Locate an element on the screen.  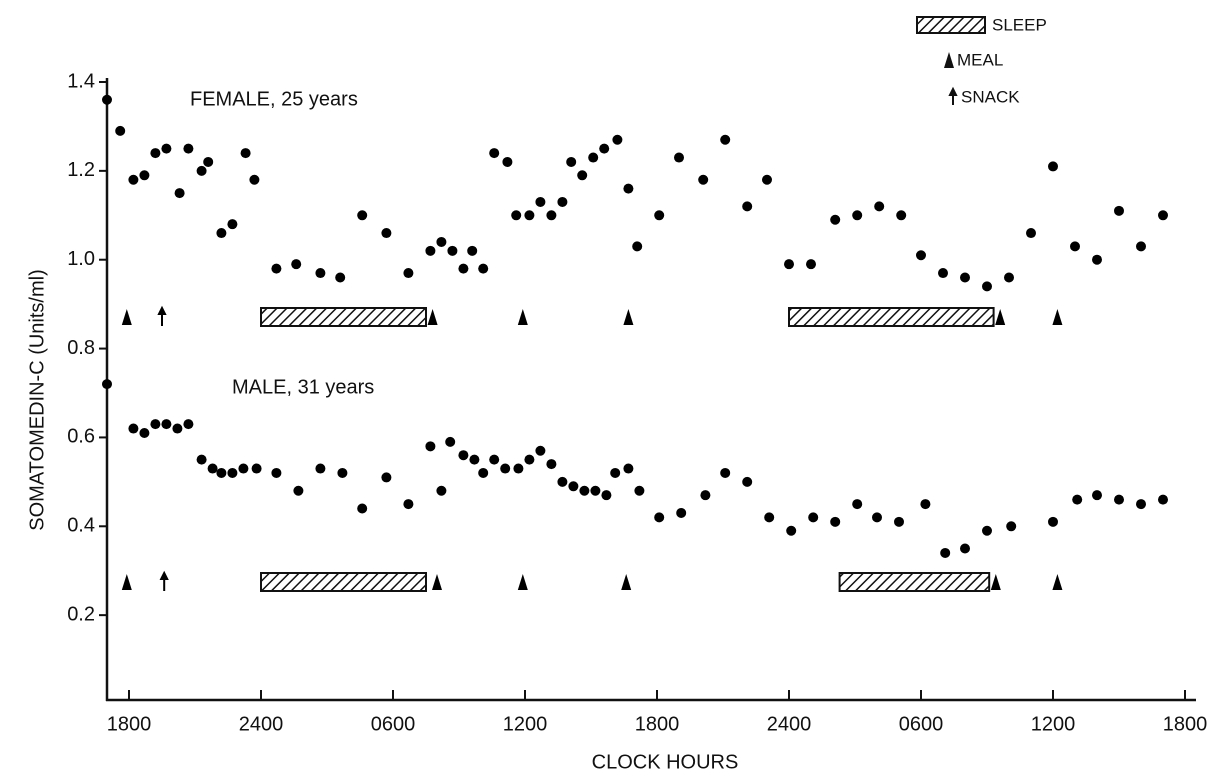
legend-snack: SNACK is located at coordinates (990, 96).